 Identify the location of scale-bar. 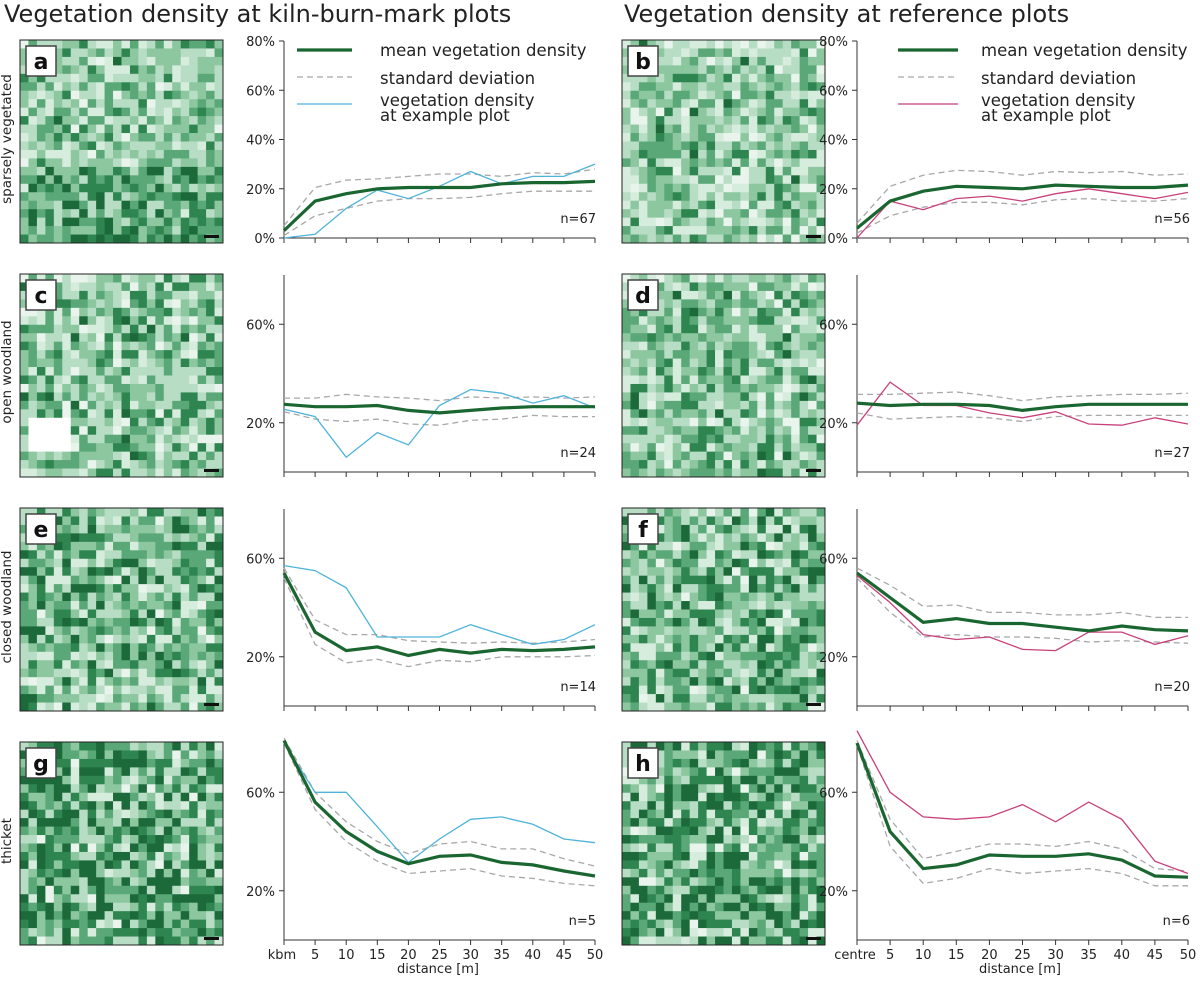
(211, 938).